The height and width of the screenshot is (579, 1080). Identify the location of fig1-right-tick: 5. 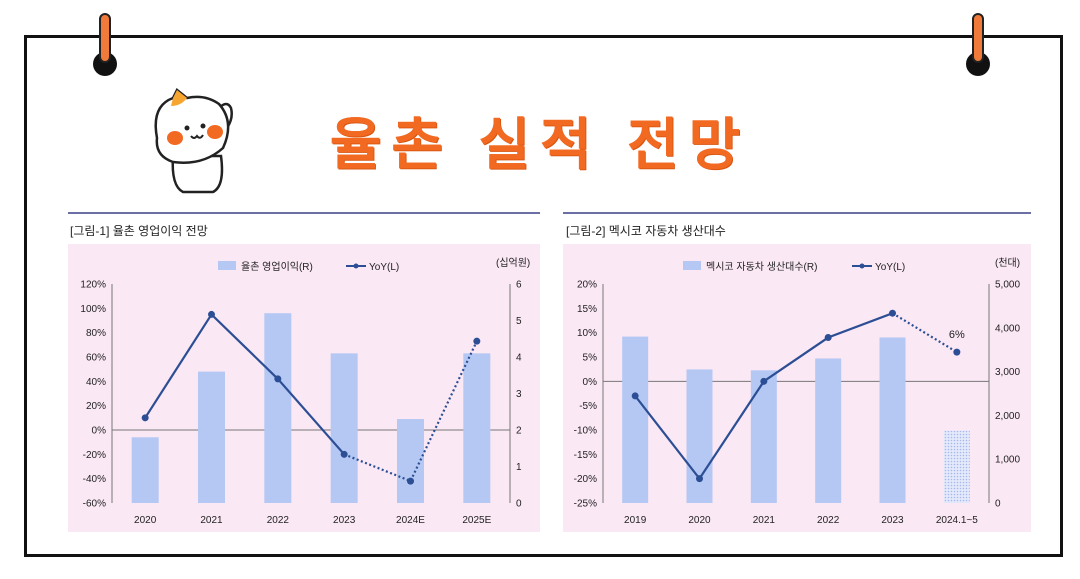
(519, 321).